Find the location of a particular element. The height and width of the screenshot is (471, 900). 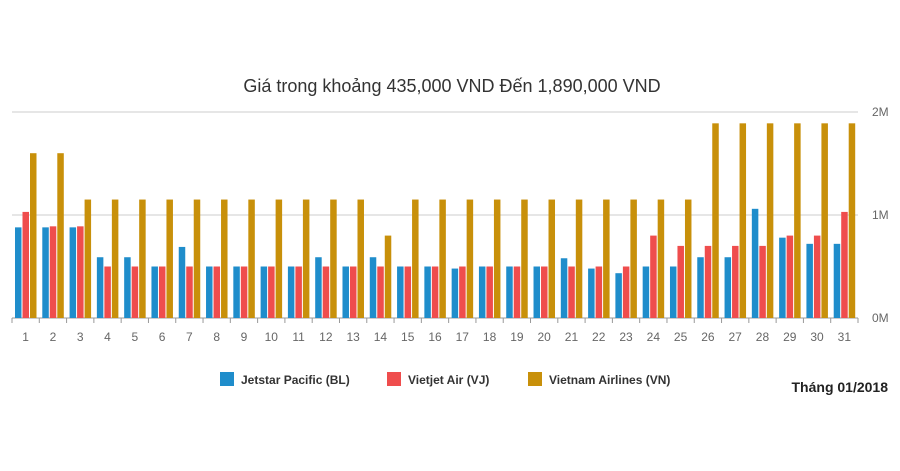

x-tick-label: 12 is located at coordinates (326, 337).